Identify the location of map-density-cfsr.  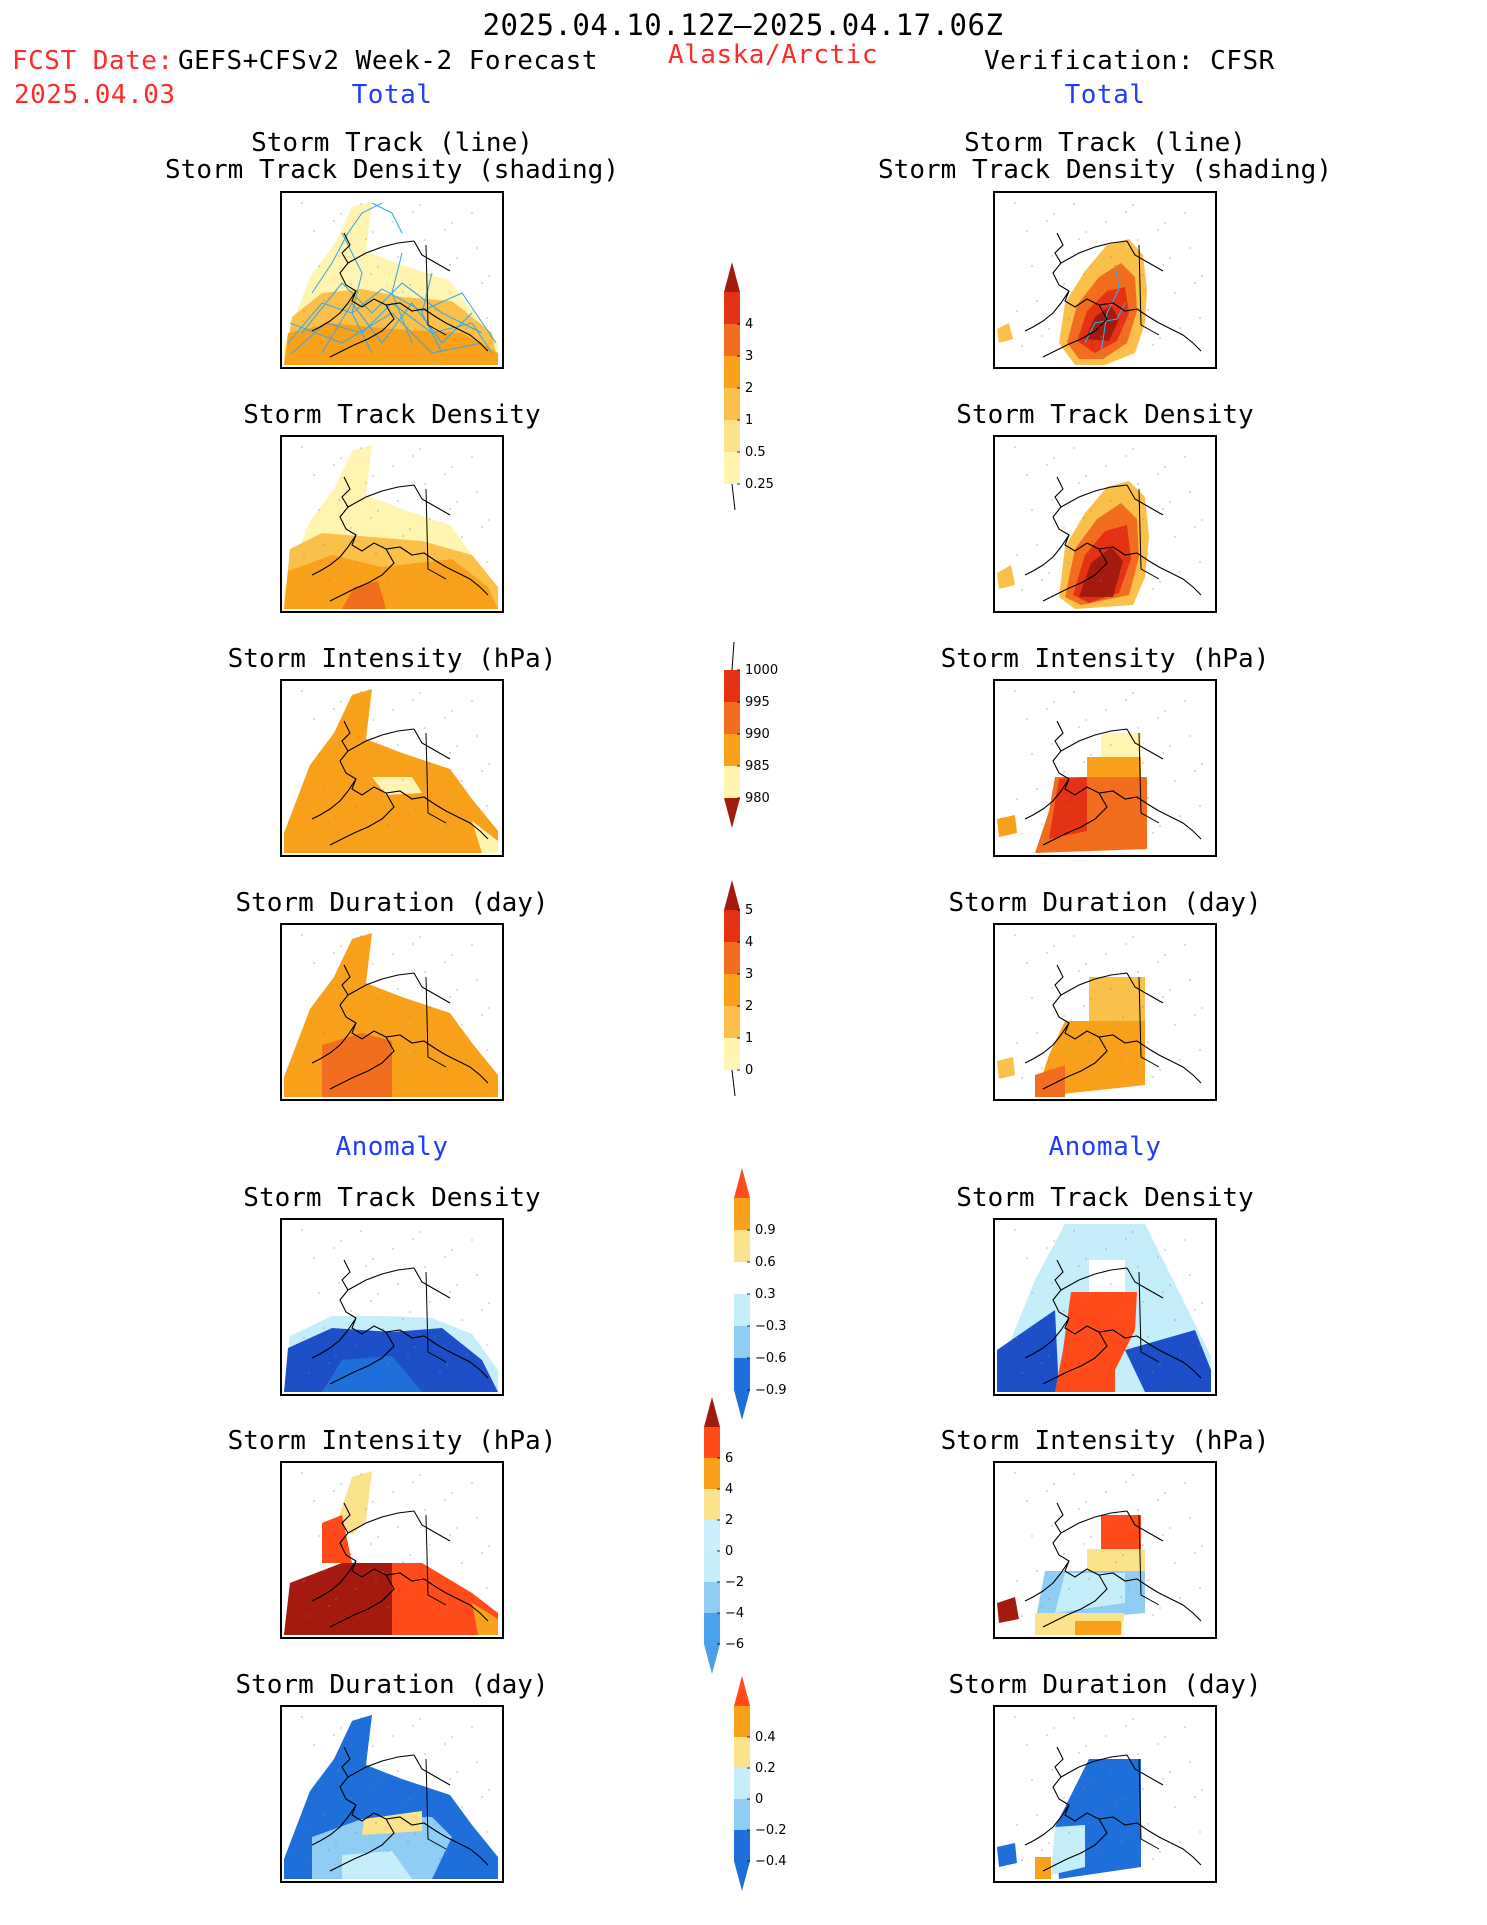
(1105, 524).